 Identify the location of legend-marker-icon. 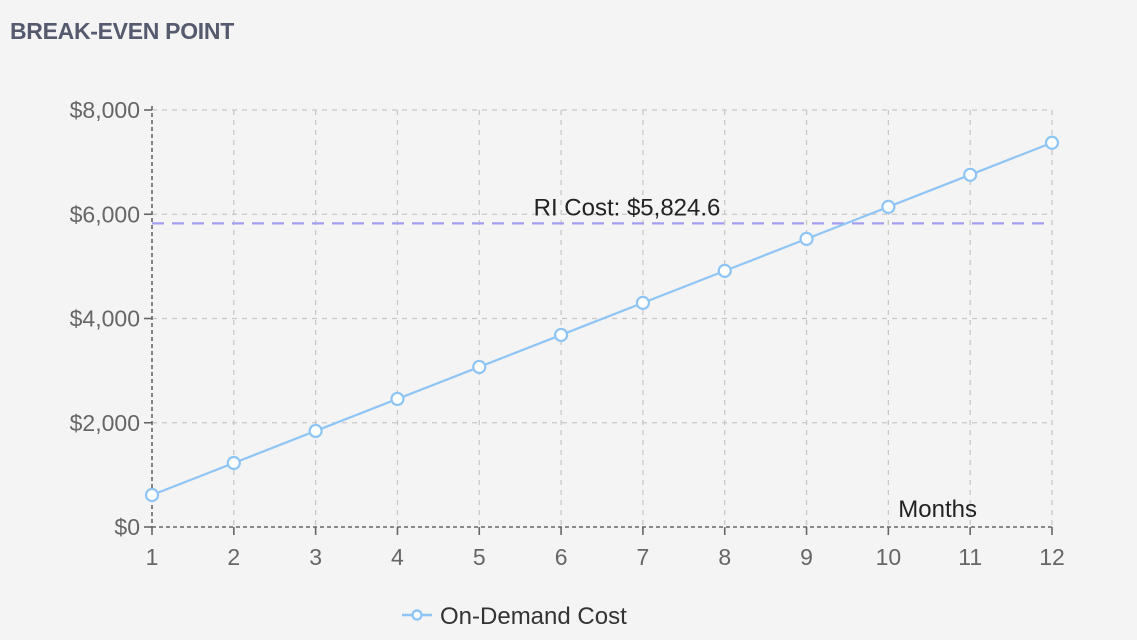
(417, 615).